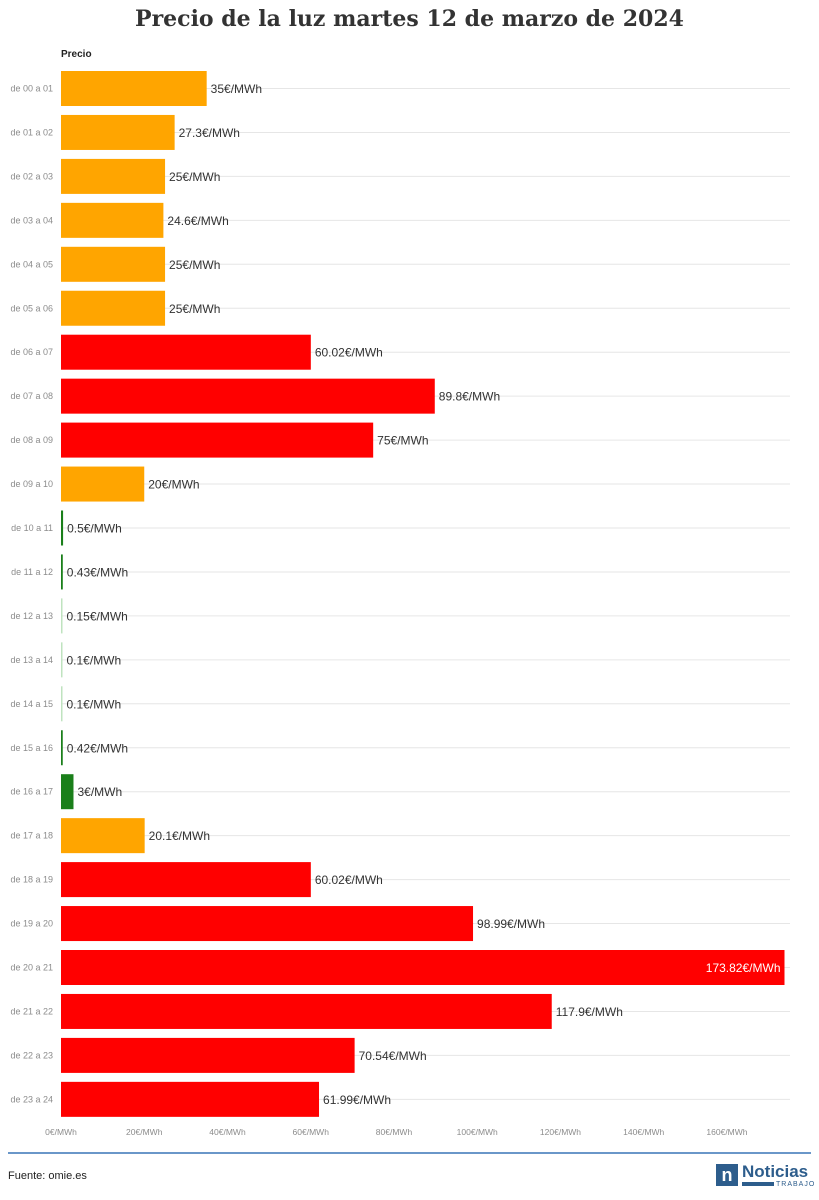 The width and height of the screenshot is (819, 1200). What do you see at coordinates (32, 528) in the screenshot?
I see `category-label: de 10 a 11` at bounding box center [32, 528].